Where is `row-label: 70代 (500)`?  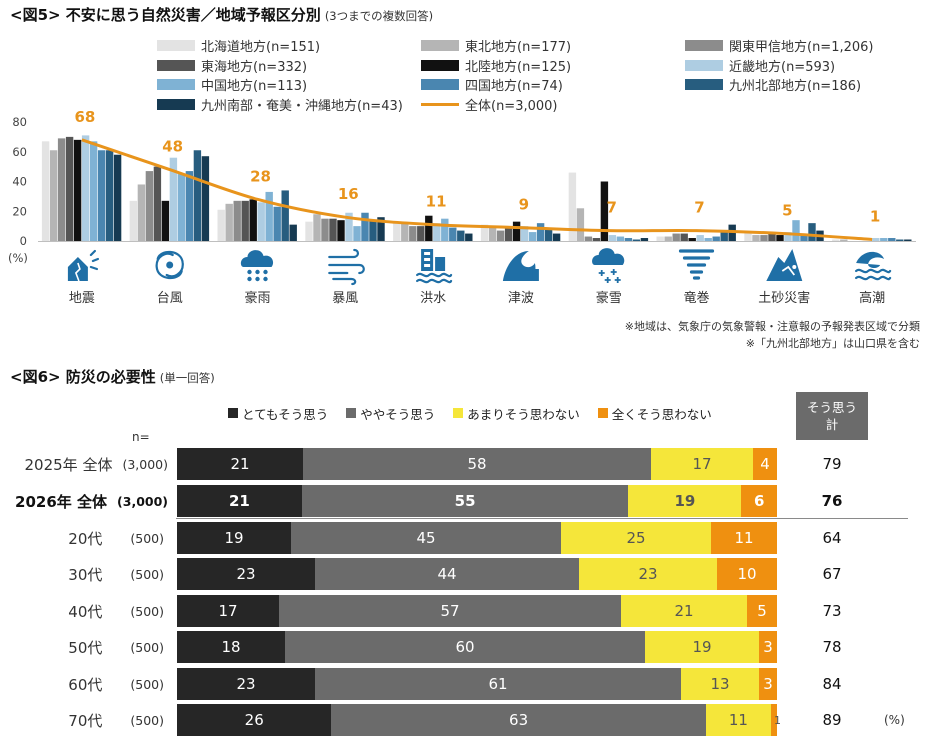 row-label: 70代 (500) is located at coordinates (82, 720).